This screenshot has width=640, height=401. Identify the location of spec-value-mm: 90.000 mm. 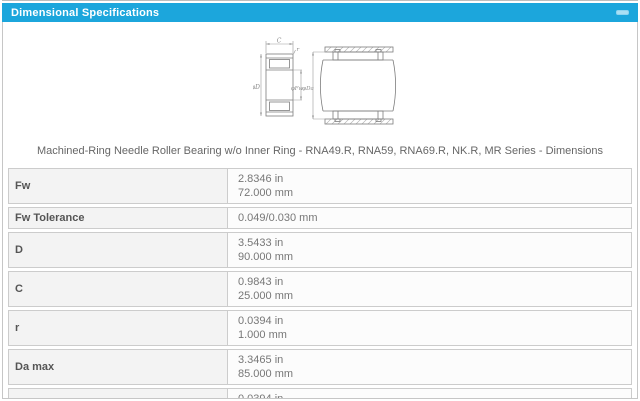
(266, 257).